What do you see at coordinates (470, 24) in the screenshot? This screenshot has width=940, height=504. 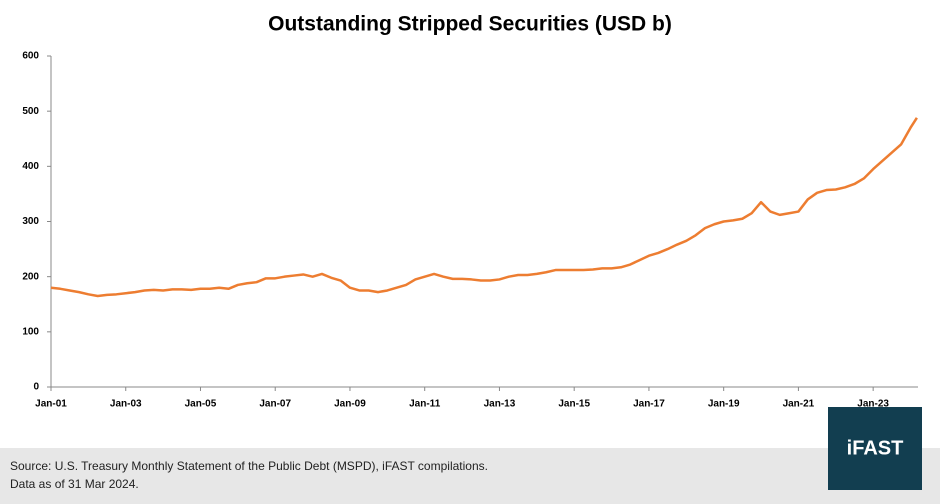 I see `chart-title: Outstanding Stripped Securities (USD b)` at bounding box center [470, 24].